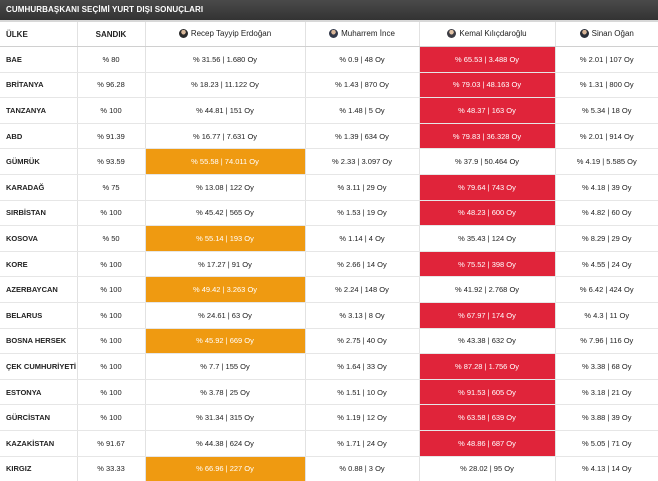 The height and width of the screenshot is (481, 658). I want to click on erdogan-result-cell: % 55.14 | 193 Oy, so click(225, 239).